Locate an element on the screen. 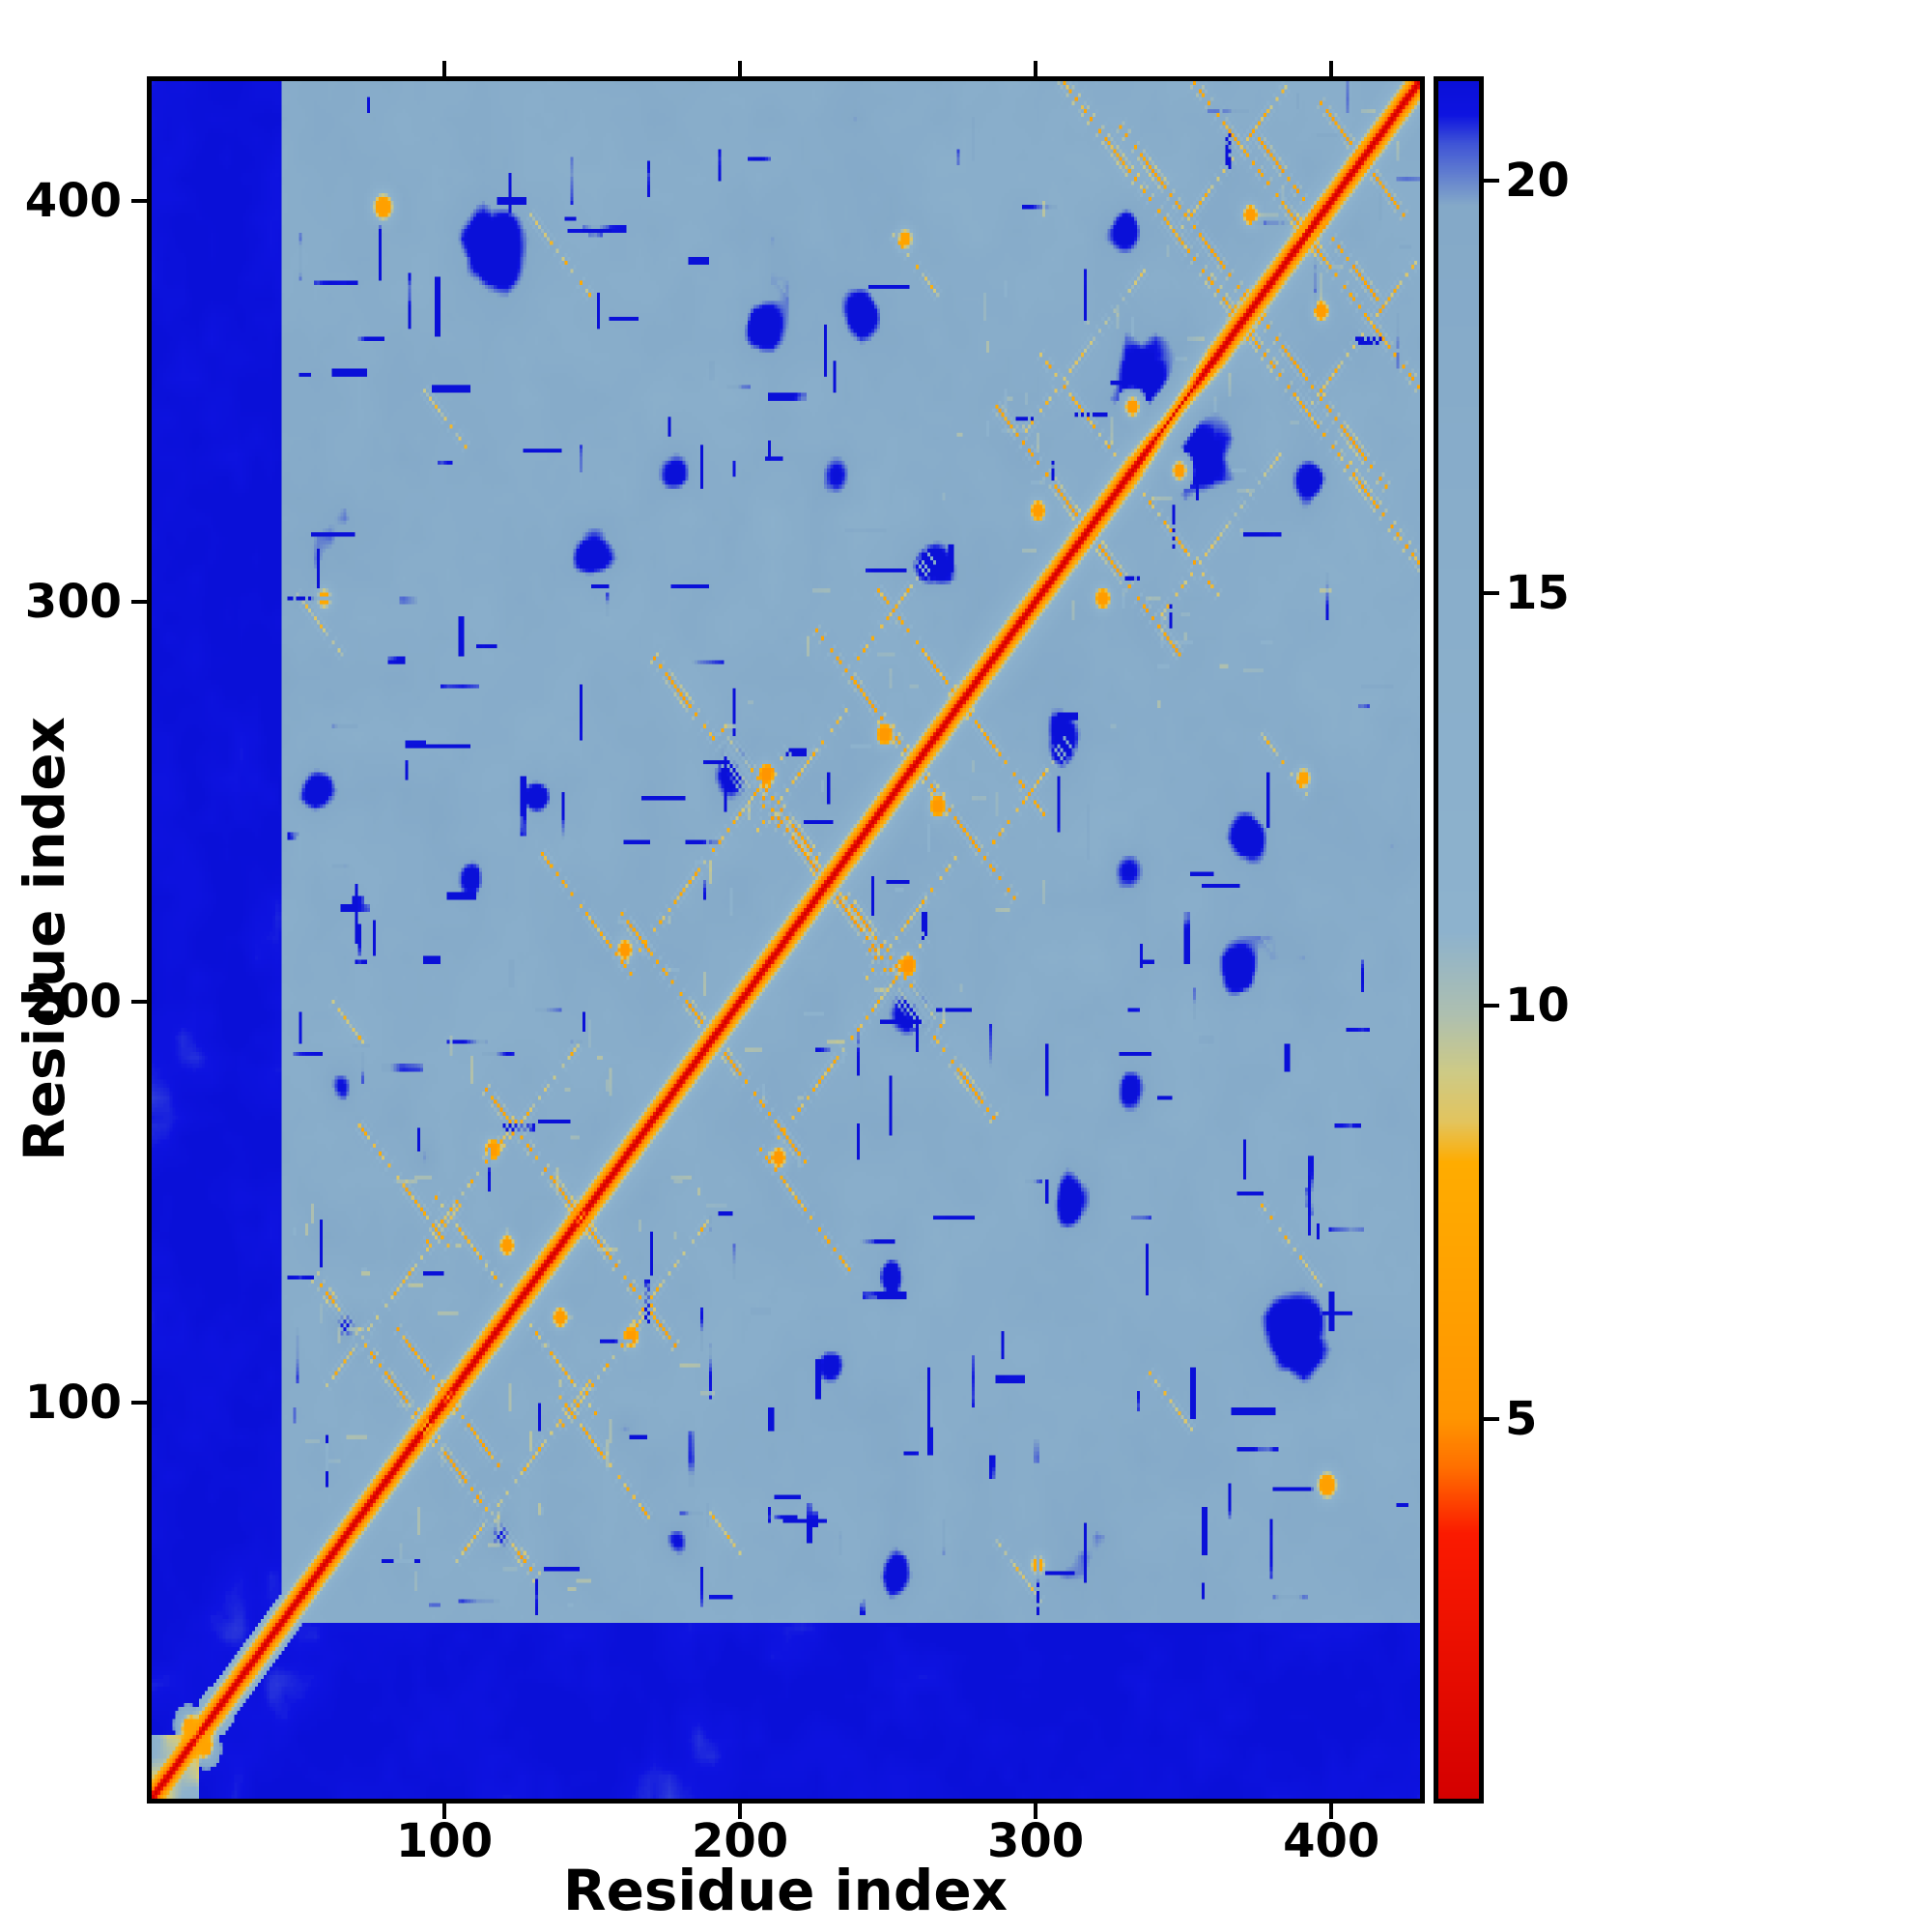  colorbar-frame is located at coordinates (1459, 940).